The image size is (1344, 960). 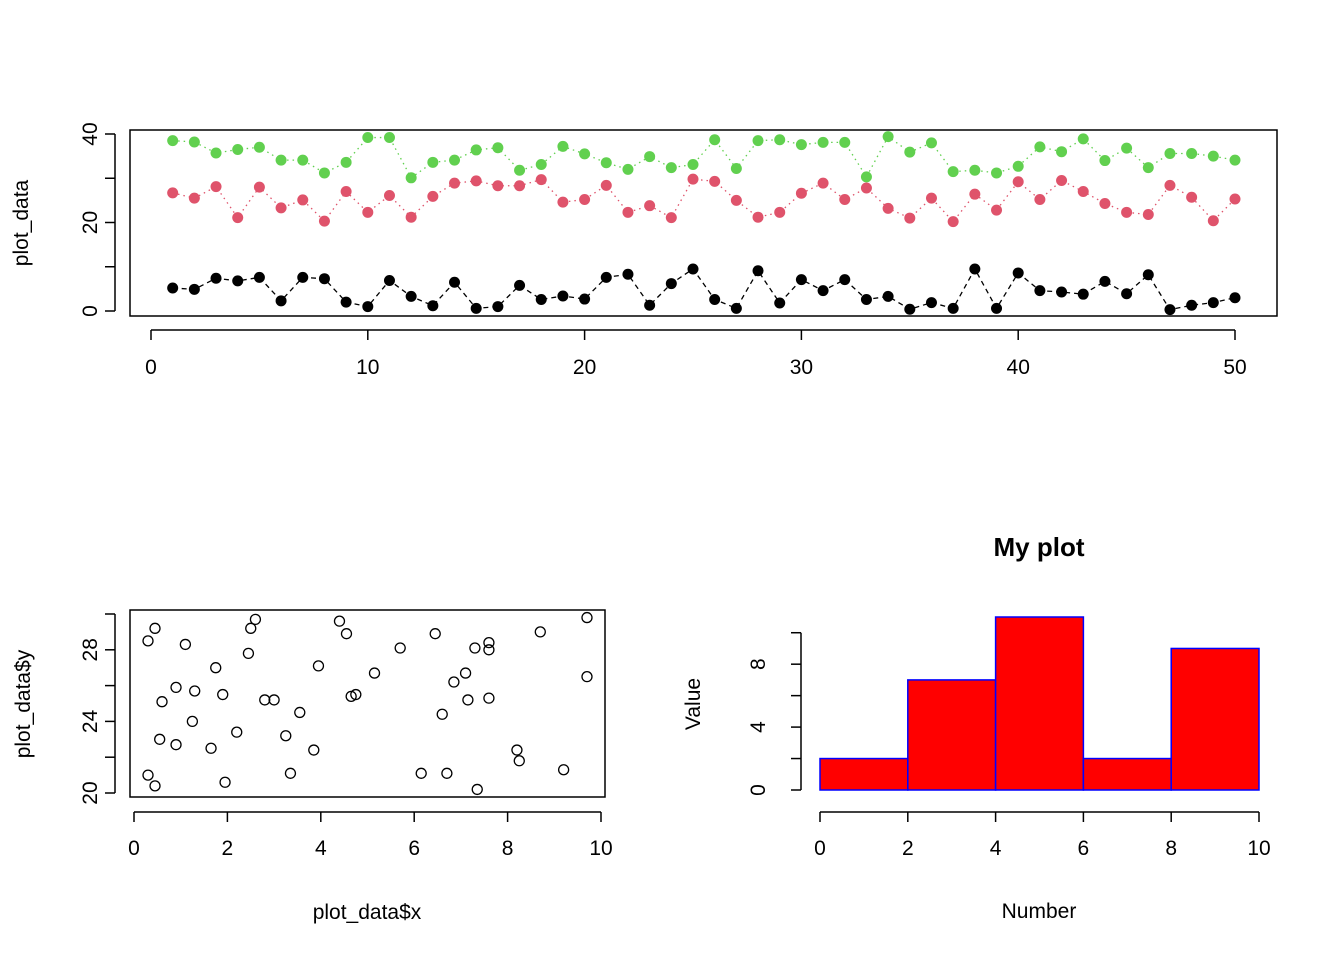 What do you see at coordinates (414, 848) in the screenshot?
I see `x-tick-label: 6` at bounding box center [414, 848].